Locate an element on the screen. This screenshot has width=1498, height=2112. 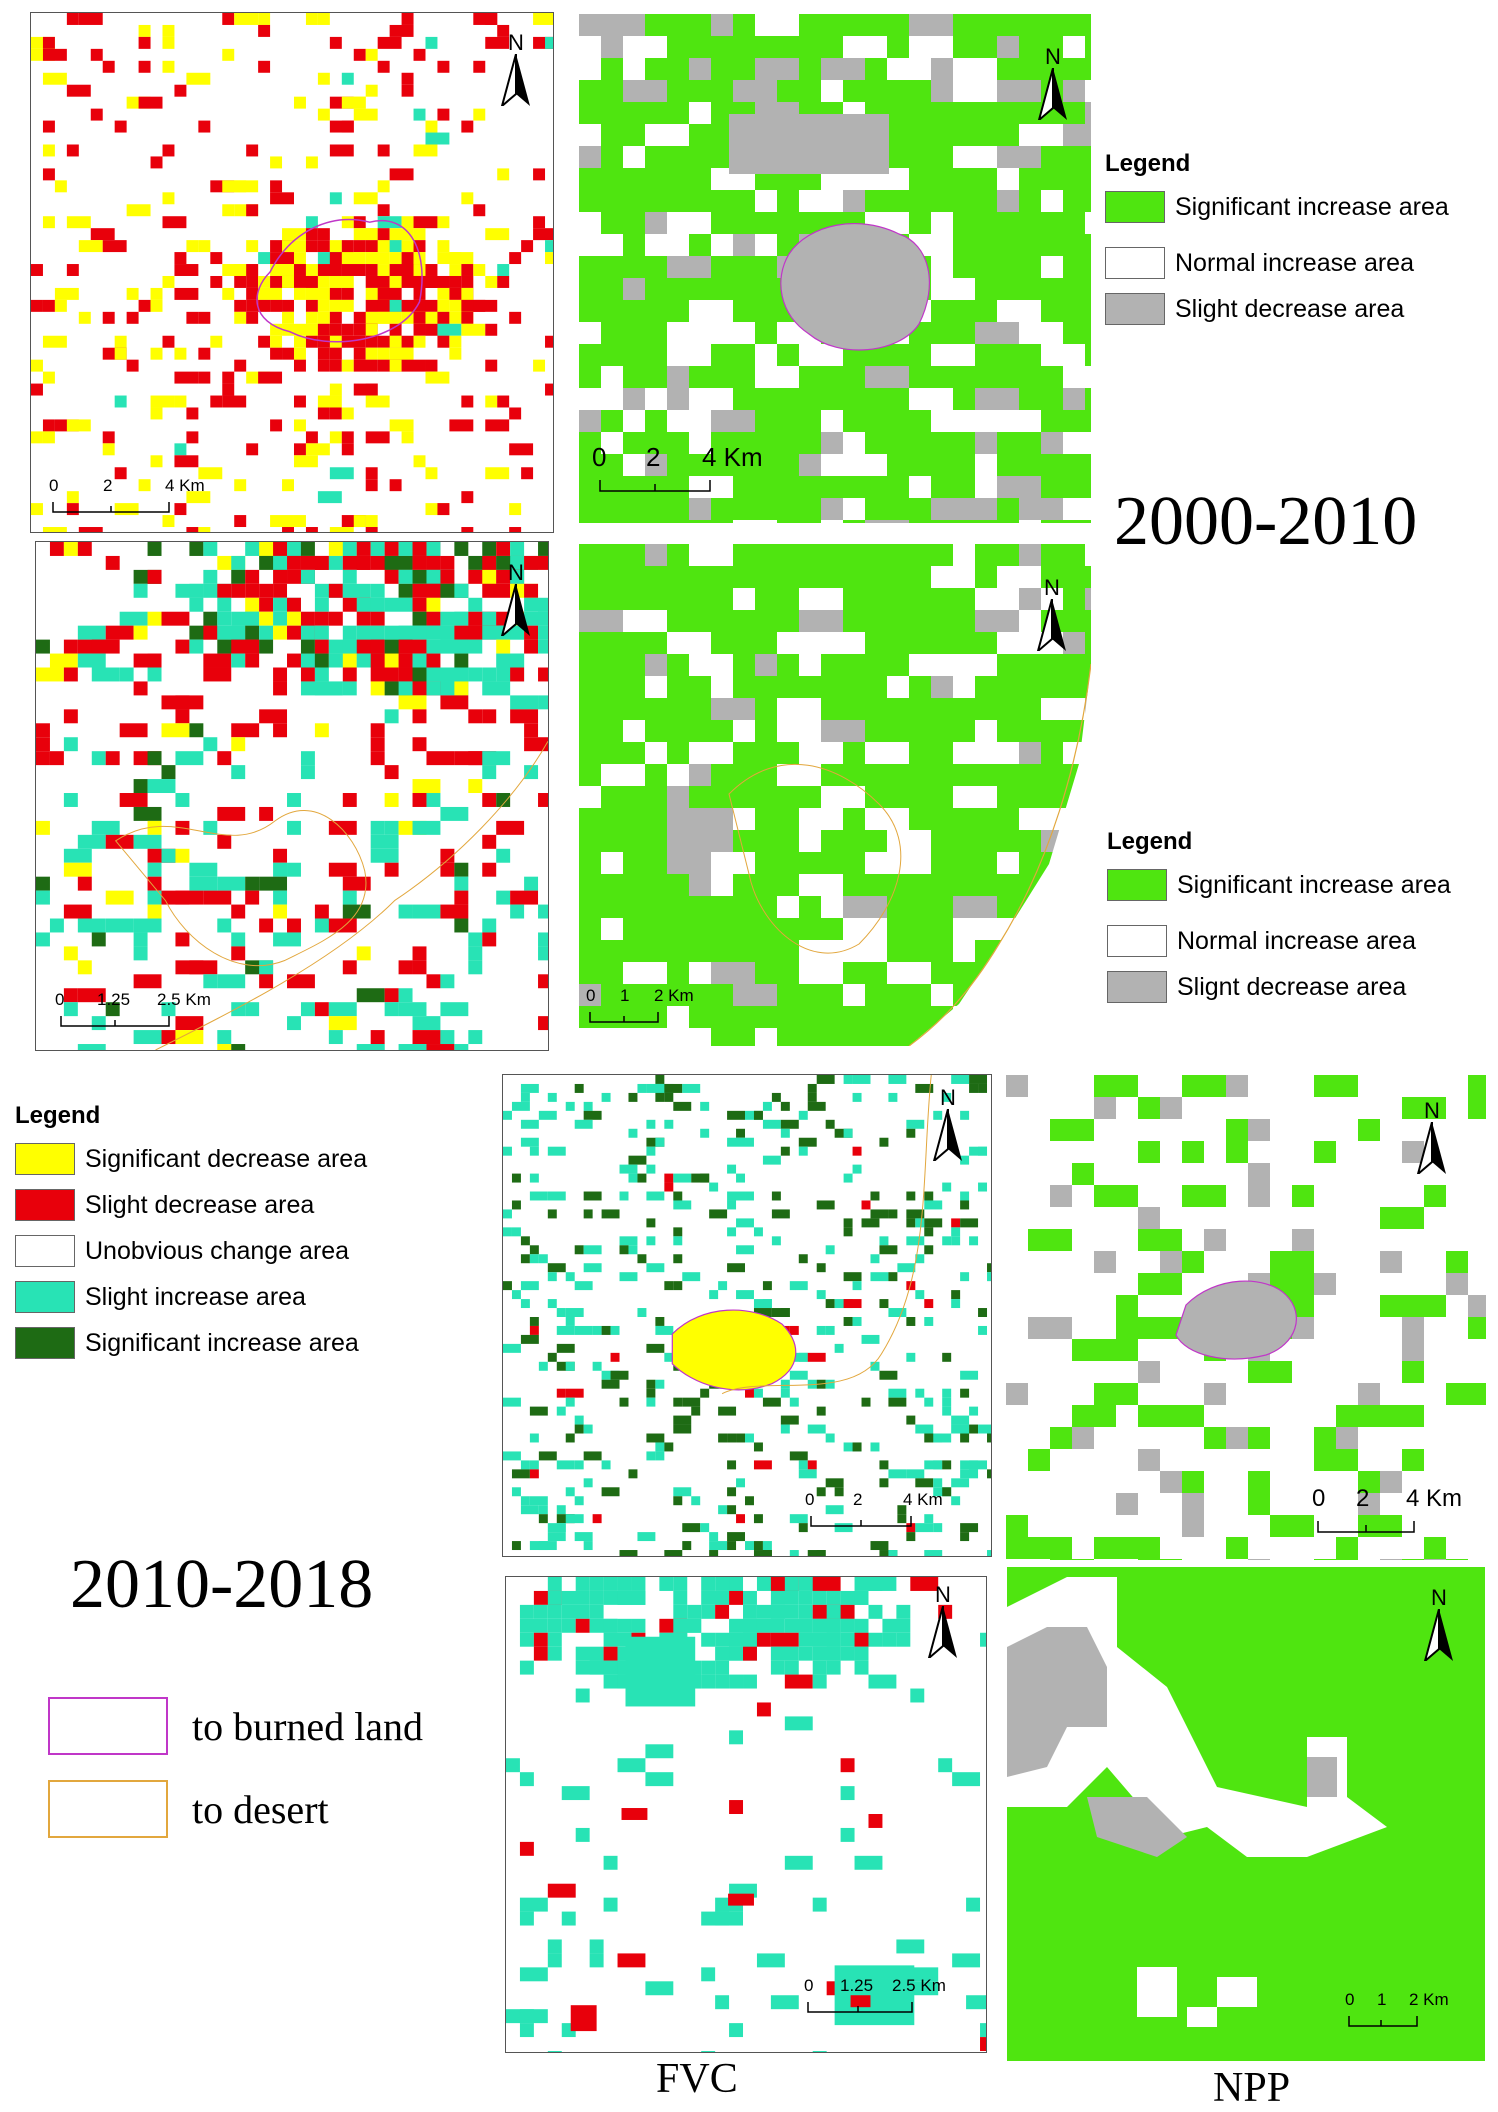
column-label-npp: NPP is located at coordinates (1252, 2088).